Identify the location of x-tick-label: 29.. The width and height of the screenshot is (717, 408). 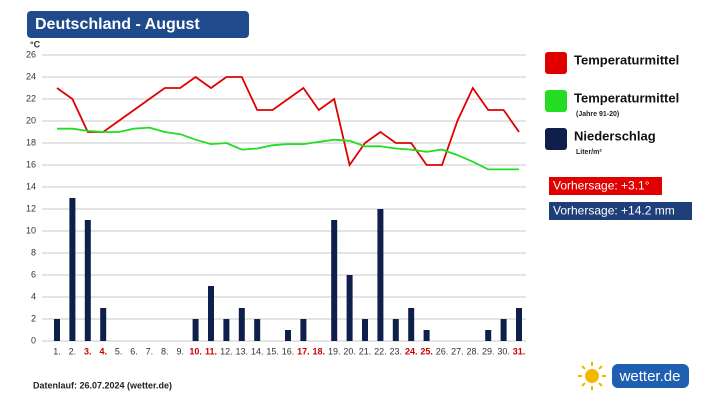
(488, 351).